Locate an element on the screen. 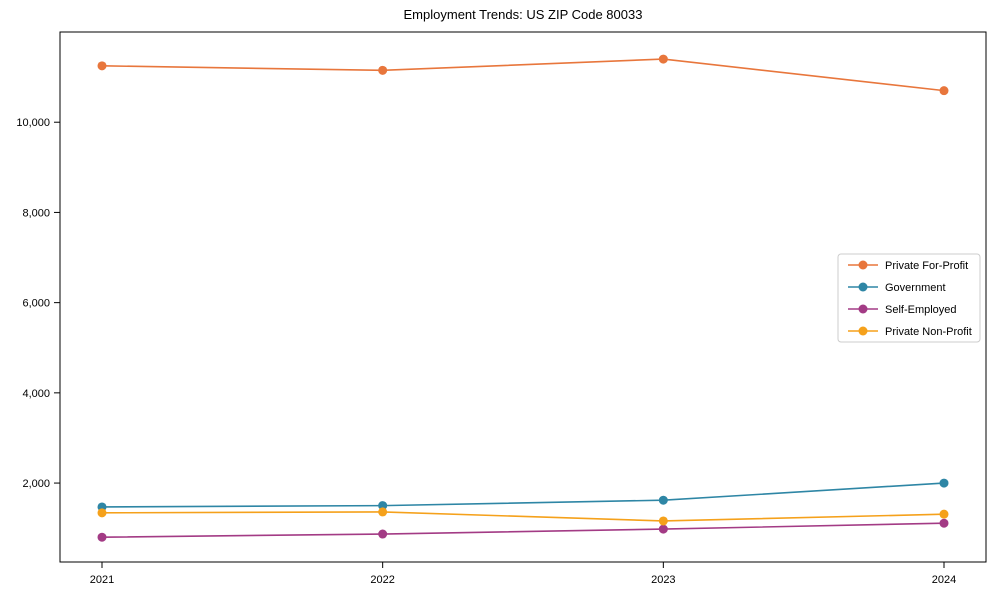 The image size is (1000, 600). legend-box is located at coordinates (909, 298).